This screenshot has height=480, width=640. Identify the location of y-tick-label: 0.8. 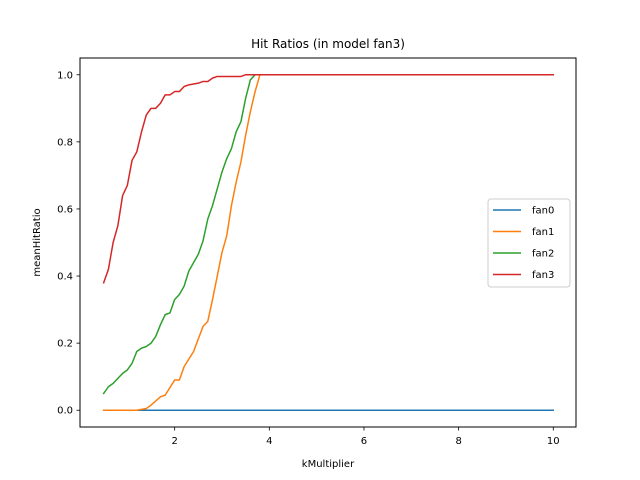
(65, 142).